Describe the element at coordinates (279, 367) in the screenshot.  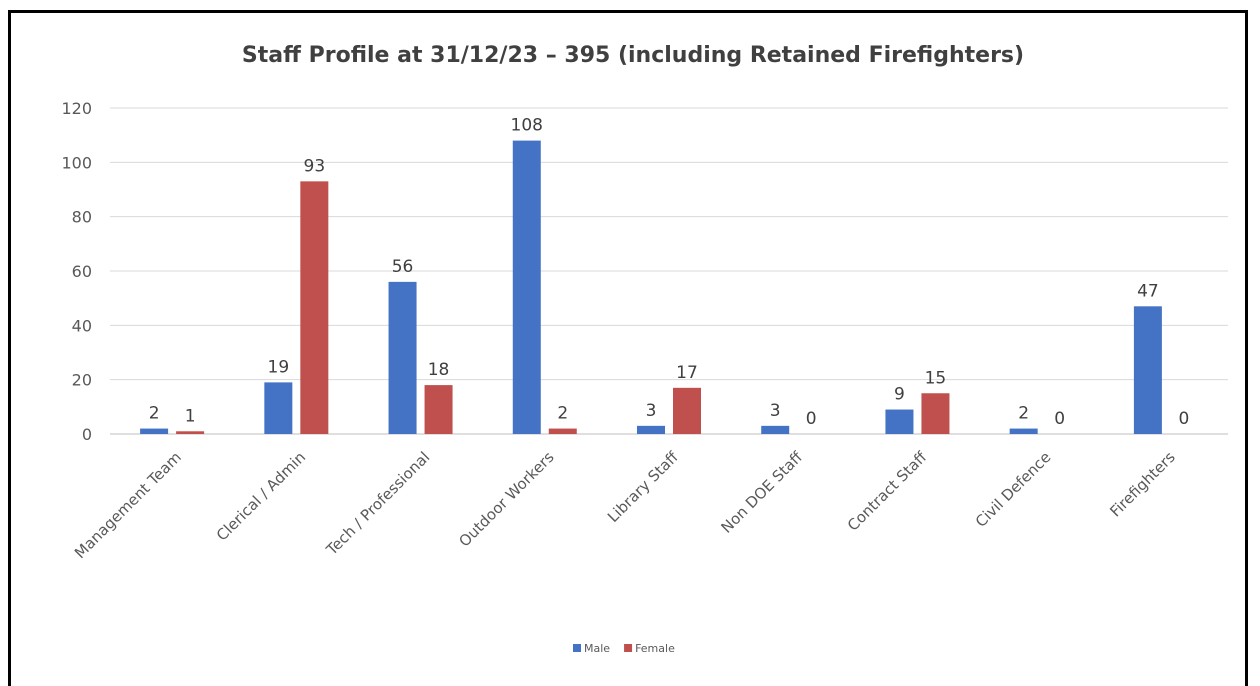
I see `data-label: 19` at that location.